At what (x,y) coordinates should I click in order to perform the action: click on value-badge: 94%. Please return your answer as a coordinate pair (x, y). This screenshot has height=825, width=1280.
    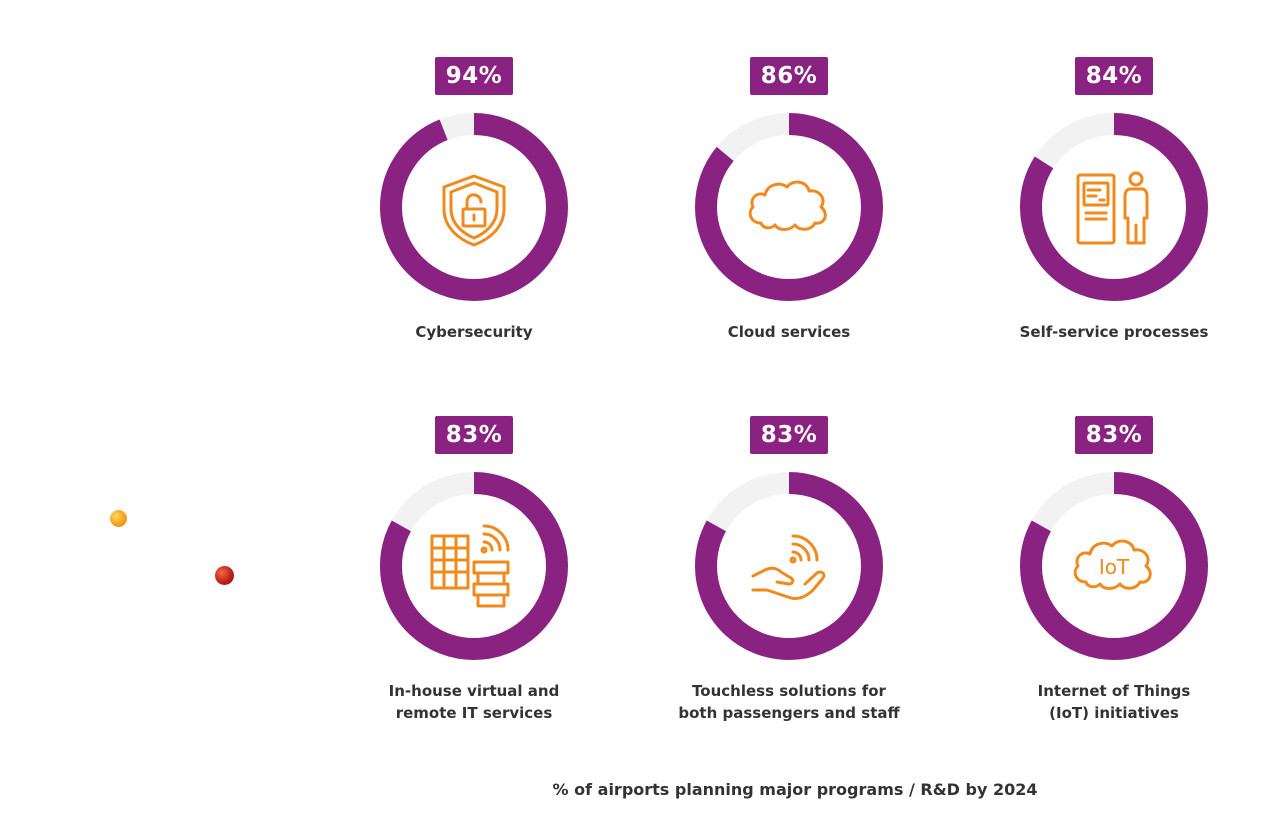
    Looking at the image, I should click on (474, 76).